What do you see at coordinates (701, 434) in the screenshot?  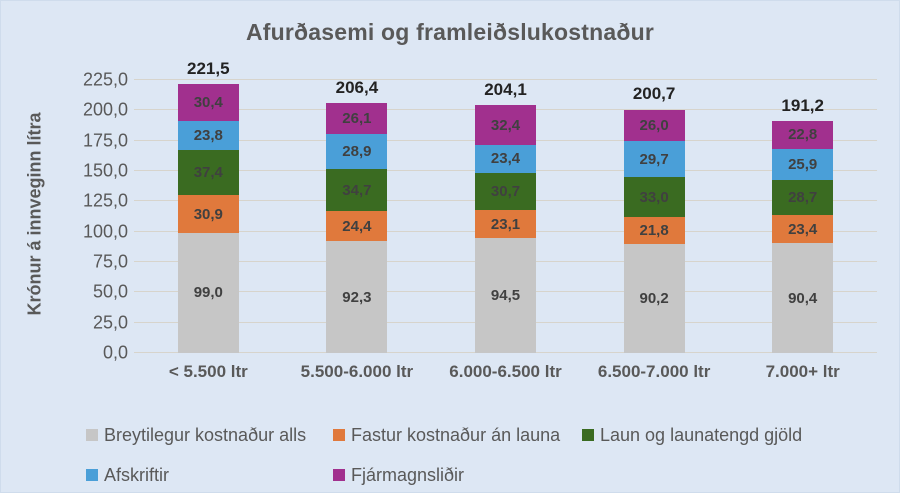 I see `legend-label: Laun og launatengd gjöld` at bounding box center [701, 434].